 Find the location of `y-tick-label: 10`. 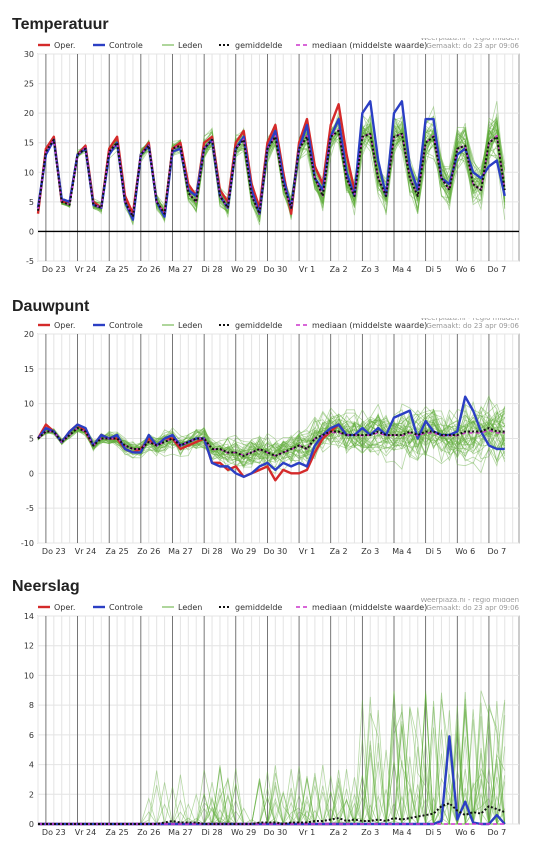

y-tick-label: 10 is located at coordinates (29, 404).